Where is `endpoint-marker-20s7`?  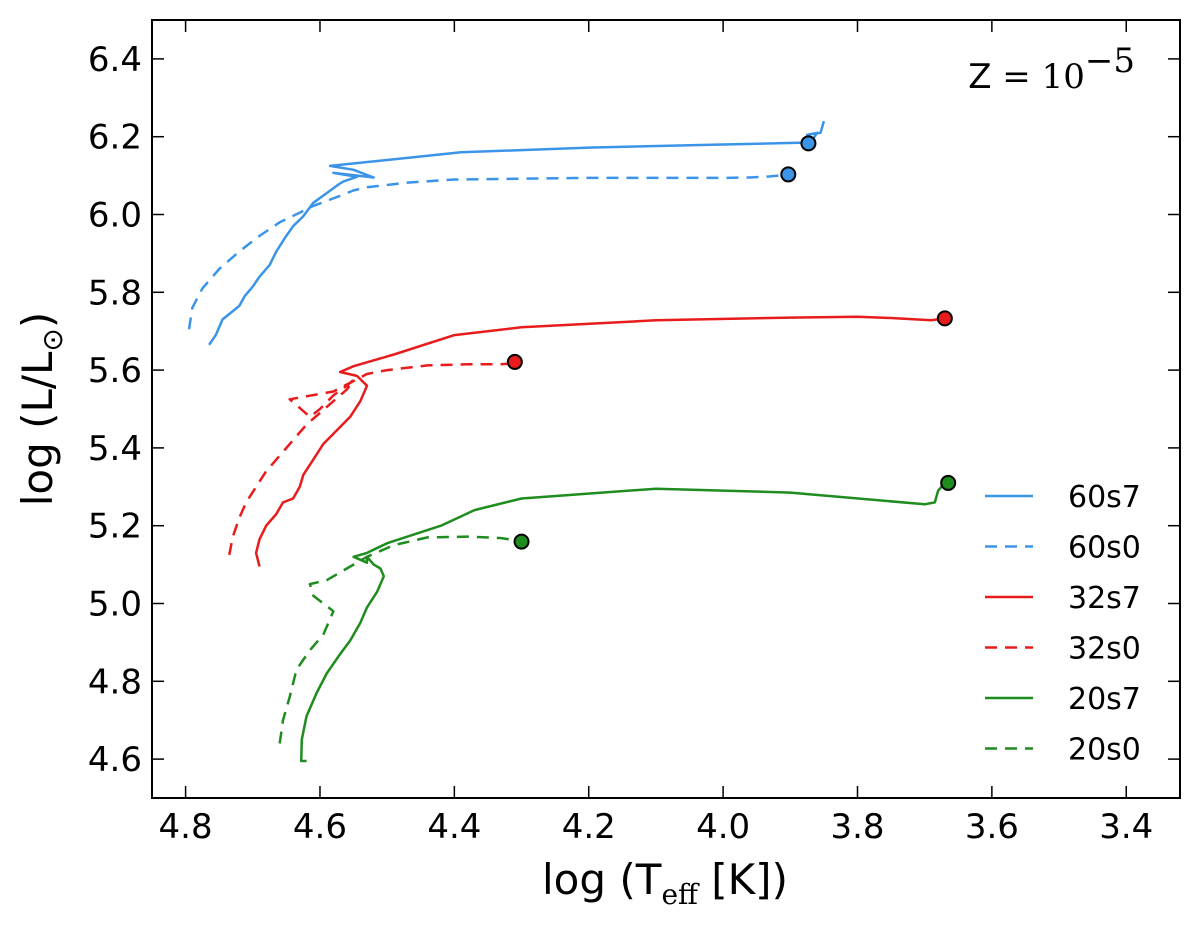
endpoint-marker-20s7 is located at coordinates (948, 482).